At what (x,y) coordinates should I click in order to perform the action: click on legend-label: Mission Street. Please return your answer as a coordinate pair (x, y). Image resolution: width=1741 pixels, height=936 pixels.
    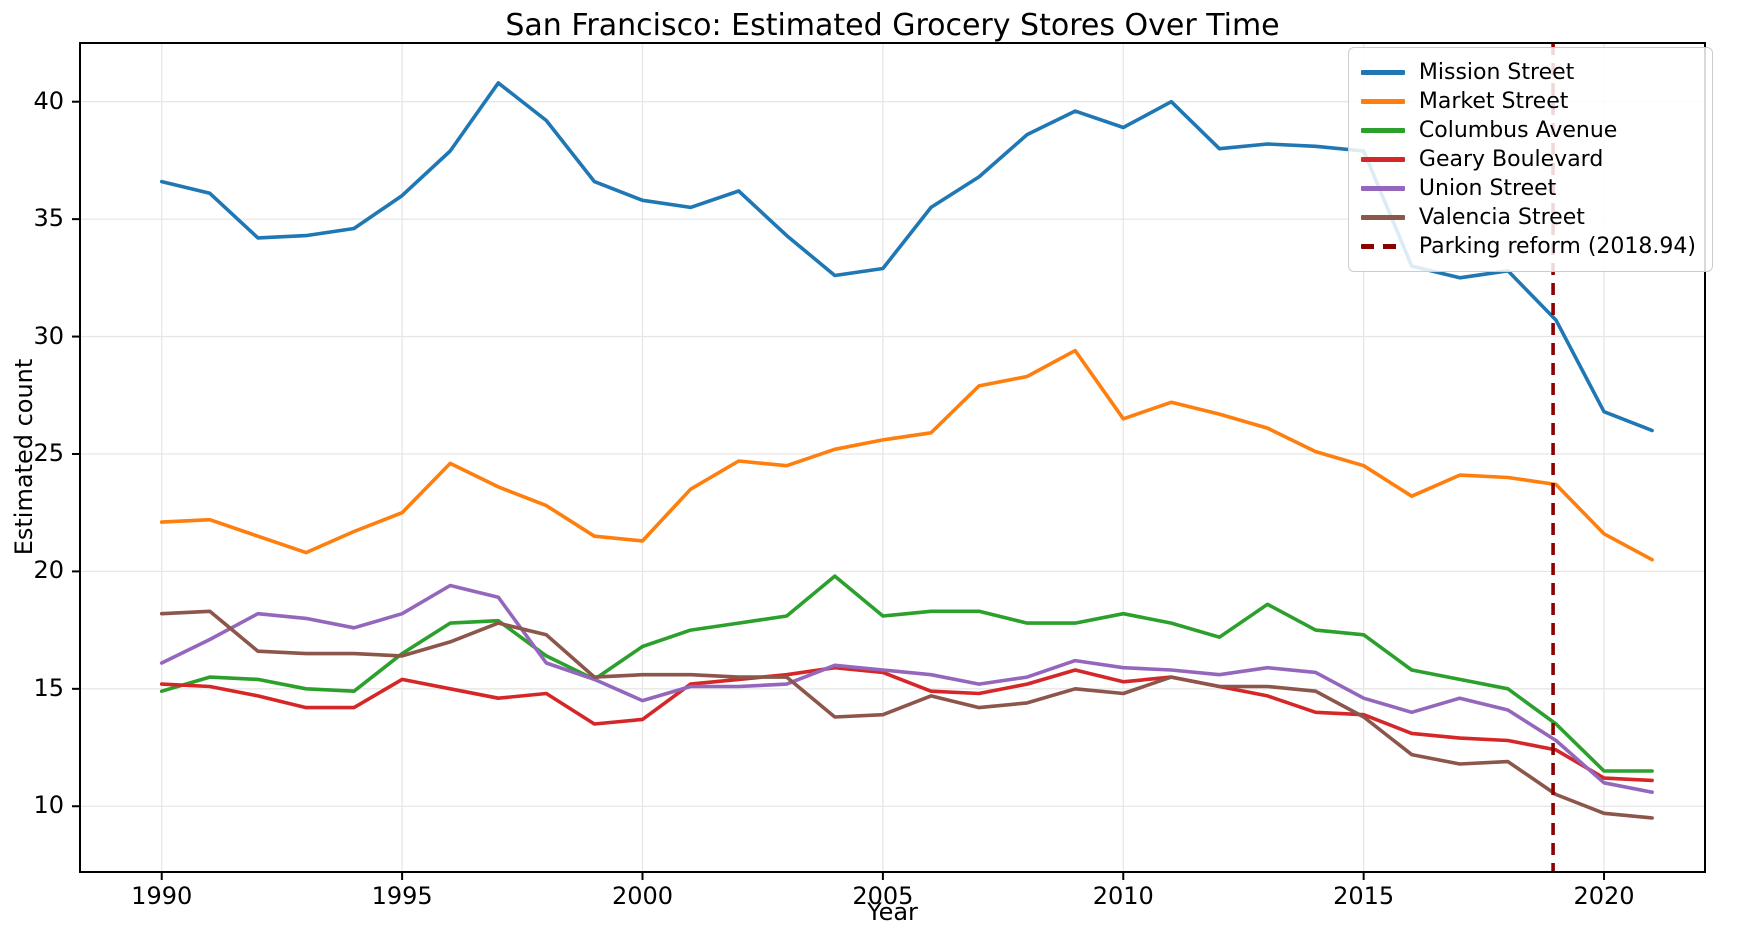
    Looking at the image, I should click on (1496, 72).